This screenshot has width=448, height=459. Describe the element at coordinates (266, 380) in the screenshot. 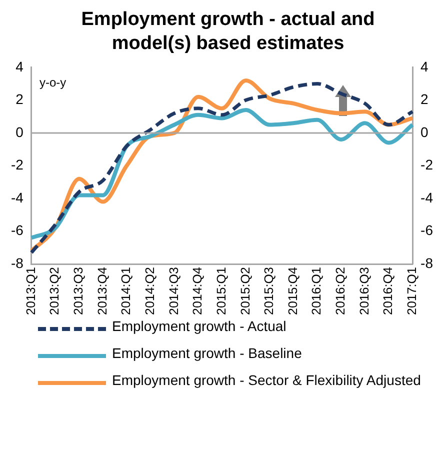

I see `legend-label: Employment growth - Sector & Flexibility Adjusted` at that location.